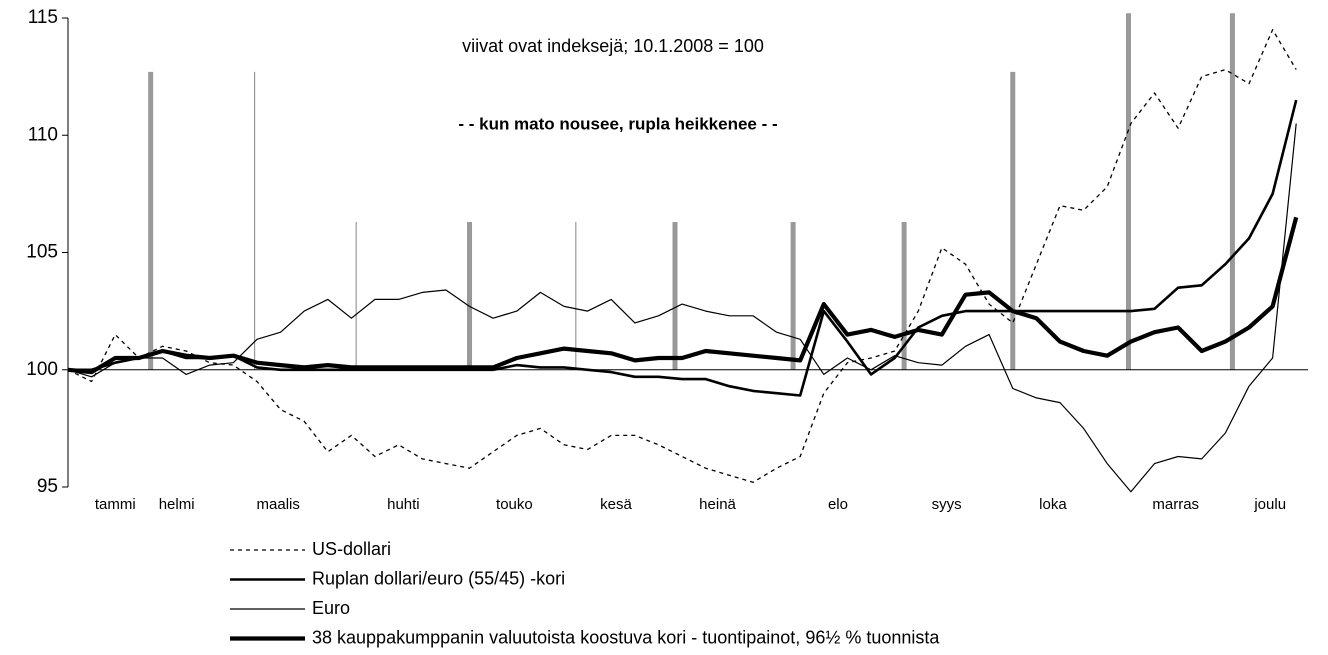 Image resolution: width=1328 pixels, height=655 pixels. I want to click on y-tick-label: 100, so click(42, 369).